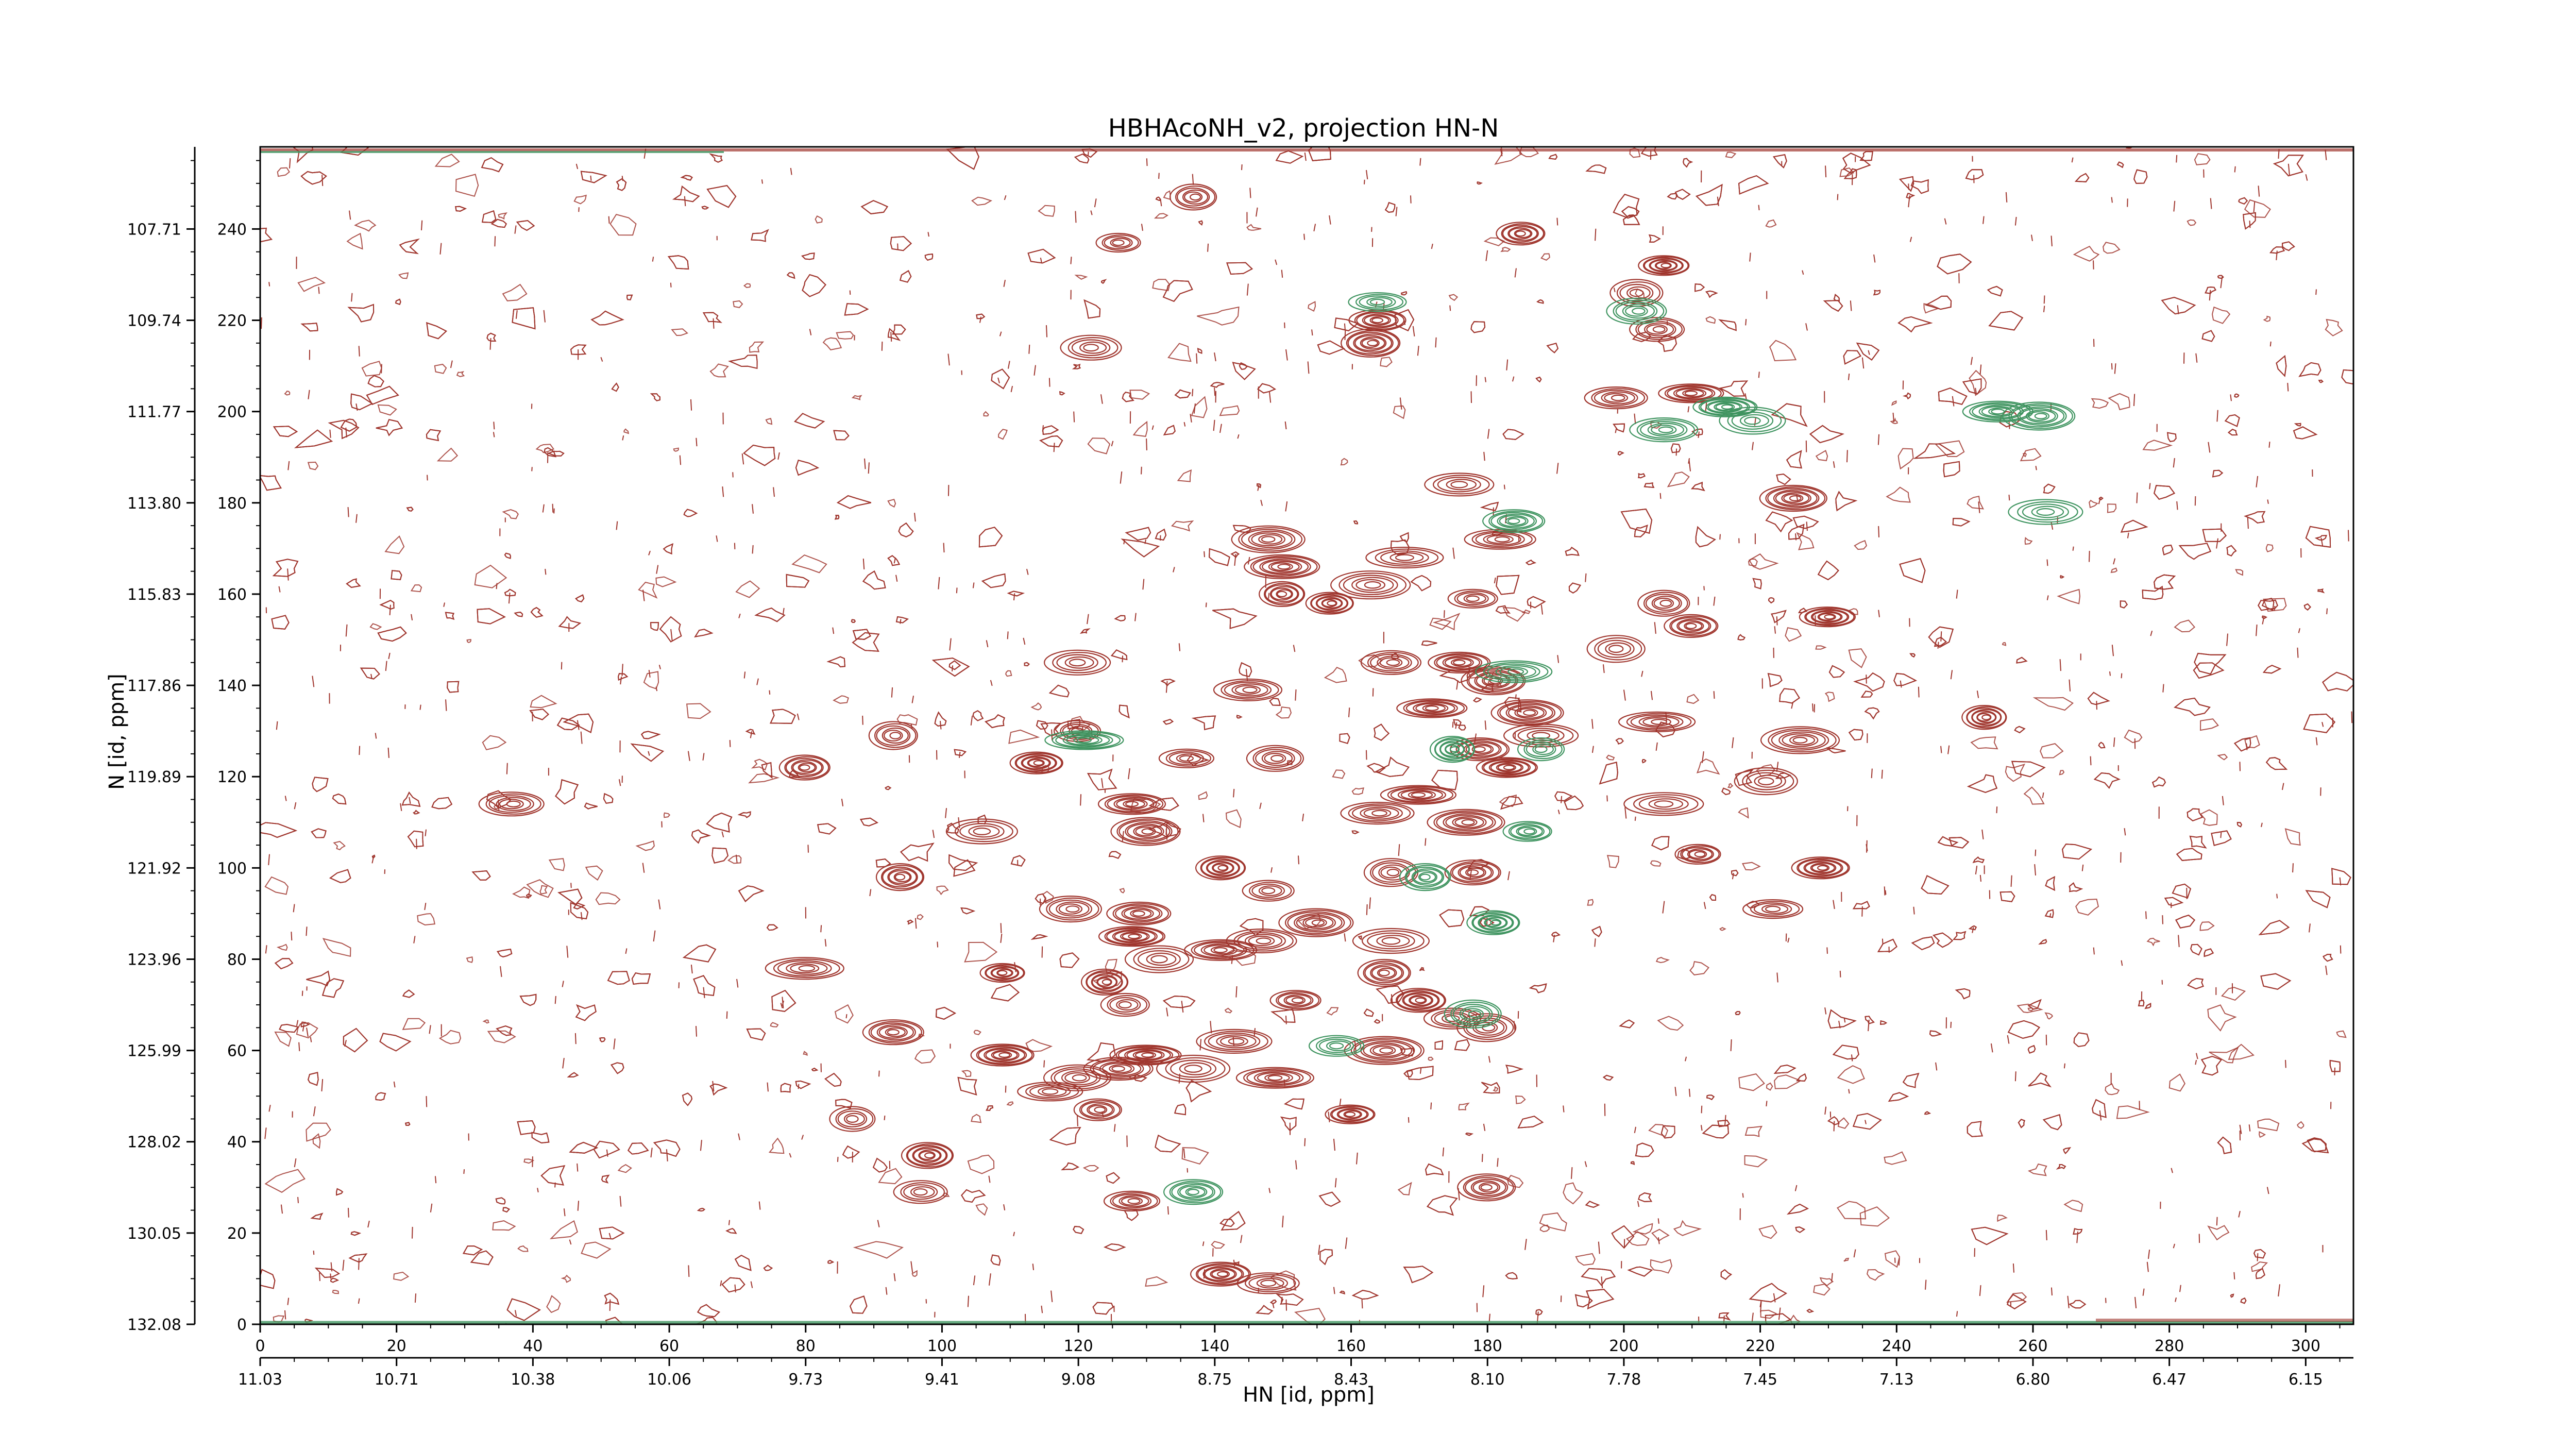  Describe the element at coordinates (1487, 1380) in the screenshot. I see `x-ppm-tick-label: 8.10` at that location.